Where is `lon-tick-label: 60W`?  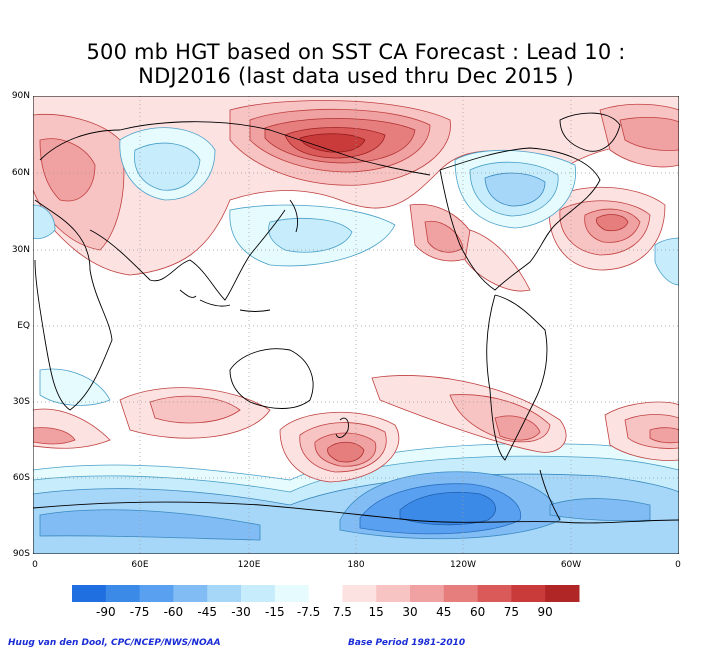 lon-tick-label: 60W is located at coordinates (571, 565).